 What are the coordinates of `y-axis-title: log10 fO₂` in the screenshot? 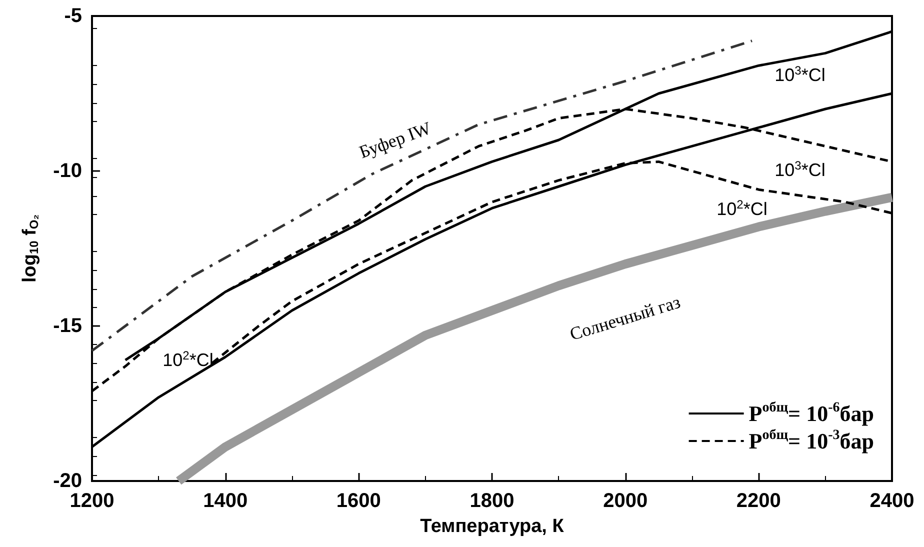 It's located at (30, 248).